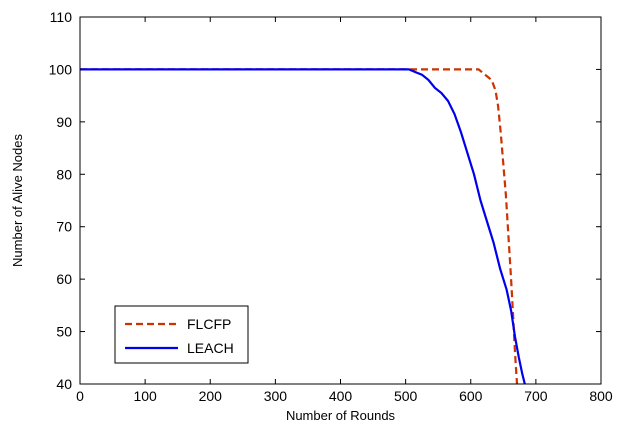 Image resolution: width=617 pixels, height=433 pixels. Describe the element at coordinates (341, 396) in the screenshot. I see `x-tick-label: 400` at that location.